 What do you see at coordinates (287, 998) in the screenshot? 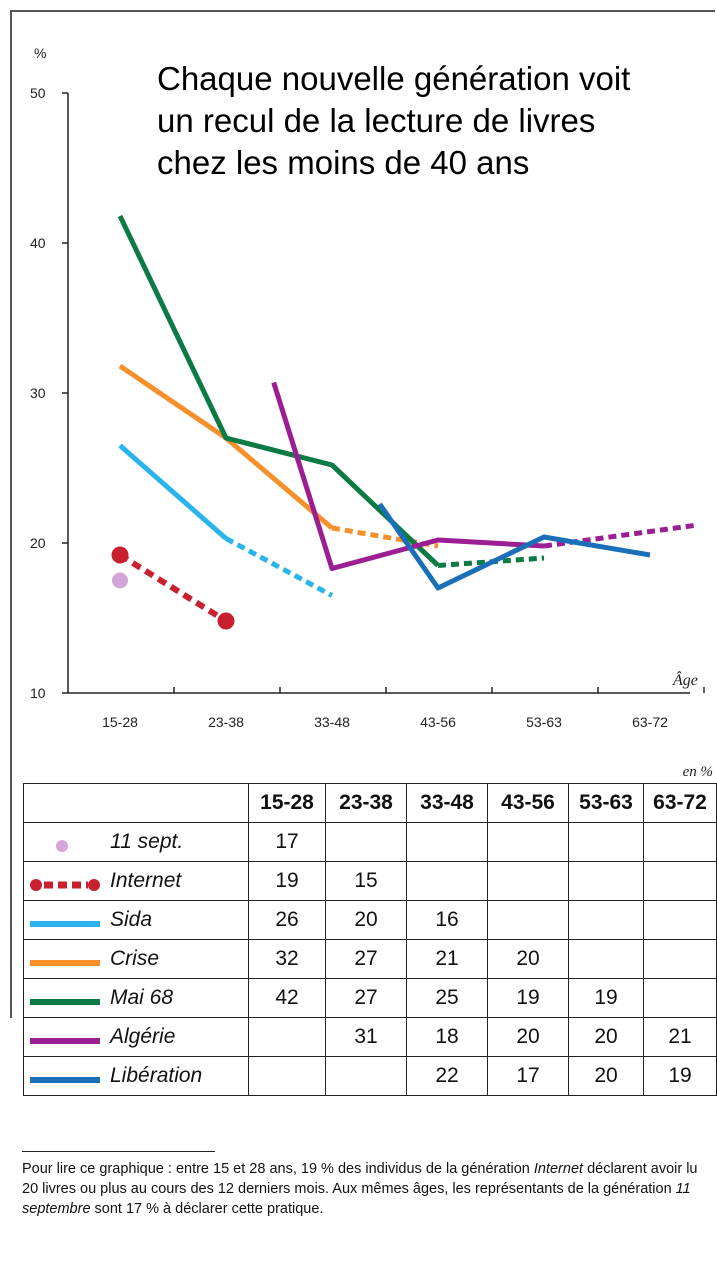
I see `table-cell: 42` at bounding box center [287, 998].